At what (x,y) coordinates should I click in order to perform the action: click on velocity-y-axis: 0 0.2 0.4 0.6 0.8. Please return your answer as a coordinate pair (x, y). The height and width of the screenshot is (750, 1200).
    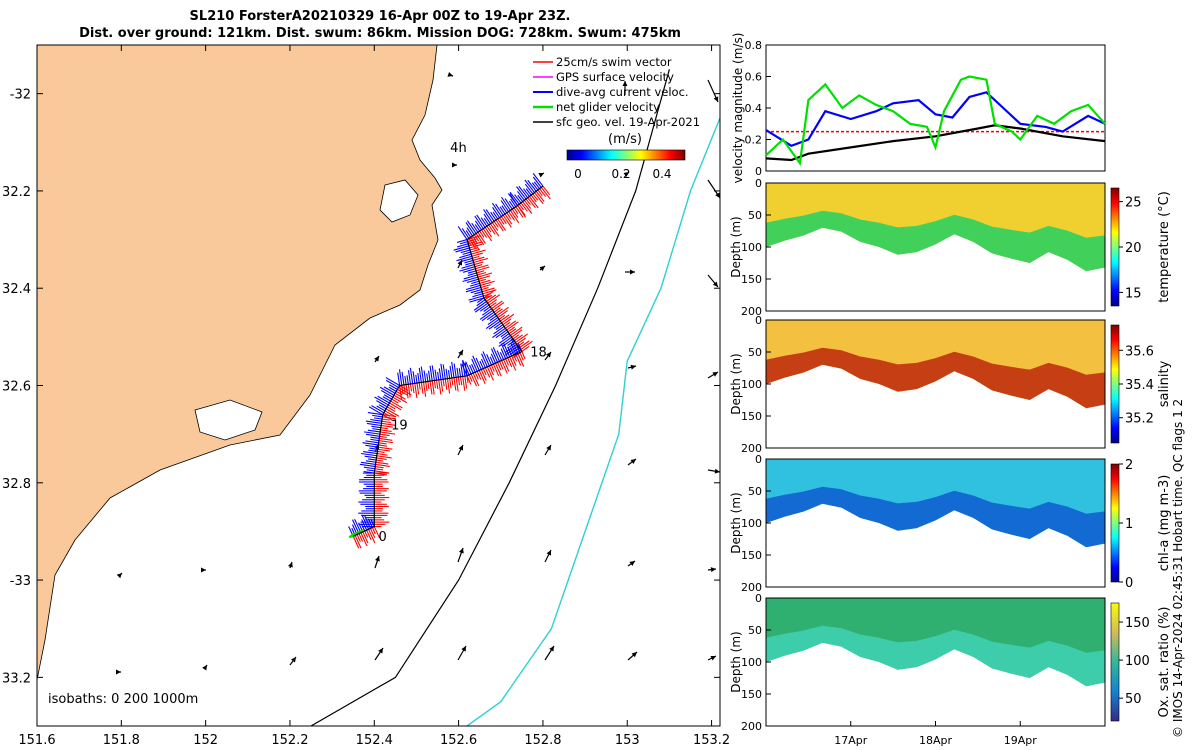
    Looking at the image, I should click on (758, 108).